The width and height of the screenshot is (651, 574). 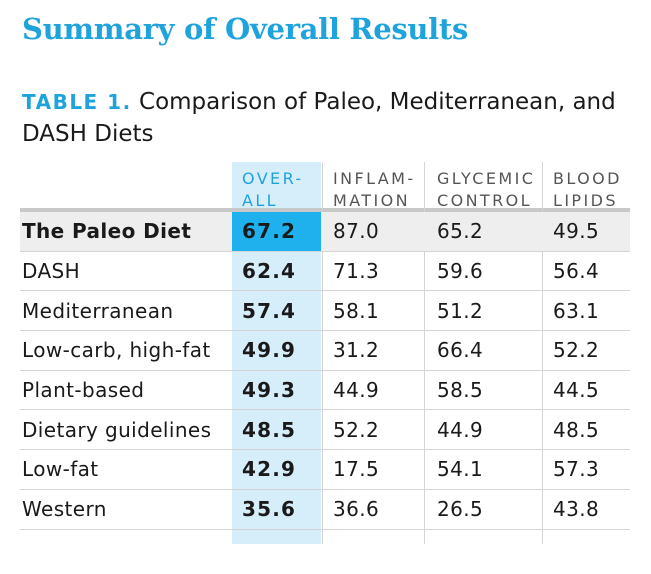 What do you see at coordinates (356, 469) in the screenshot?
I see `inflammation-score-cell: 17.5` at bounding box center [356, 469].